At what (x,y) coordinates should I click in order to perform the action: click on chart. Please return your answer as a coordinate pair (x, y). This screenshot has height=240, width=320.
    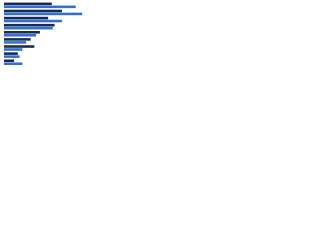
    Looking at the image, I should click on (43, 34).